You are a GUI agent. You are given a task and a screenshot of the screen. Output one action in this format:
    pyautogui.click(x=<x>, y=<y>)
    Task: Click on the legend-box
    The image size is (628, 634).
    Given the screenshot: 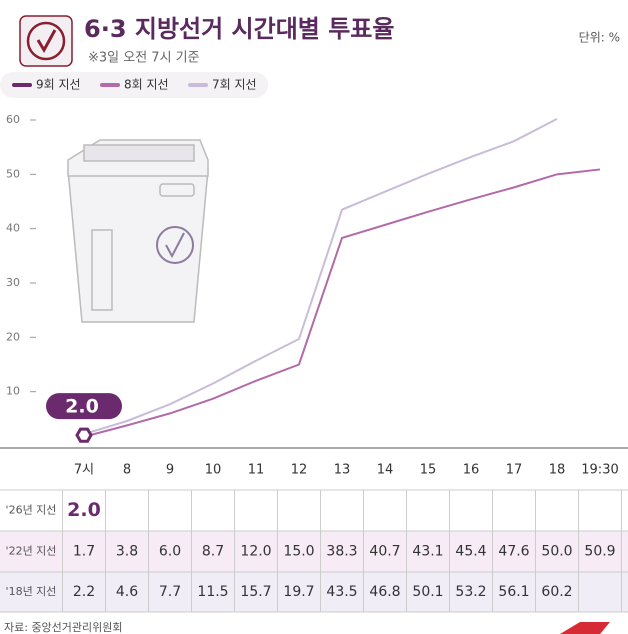 What is the action you would take?
    pyautogui.click(x=134, y=85)
    